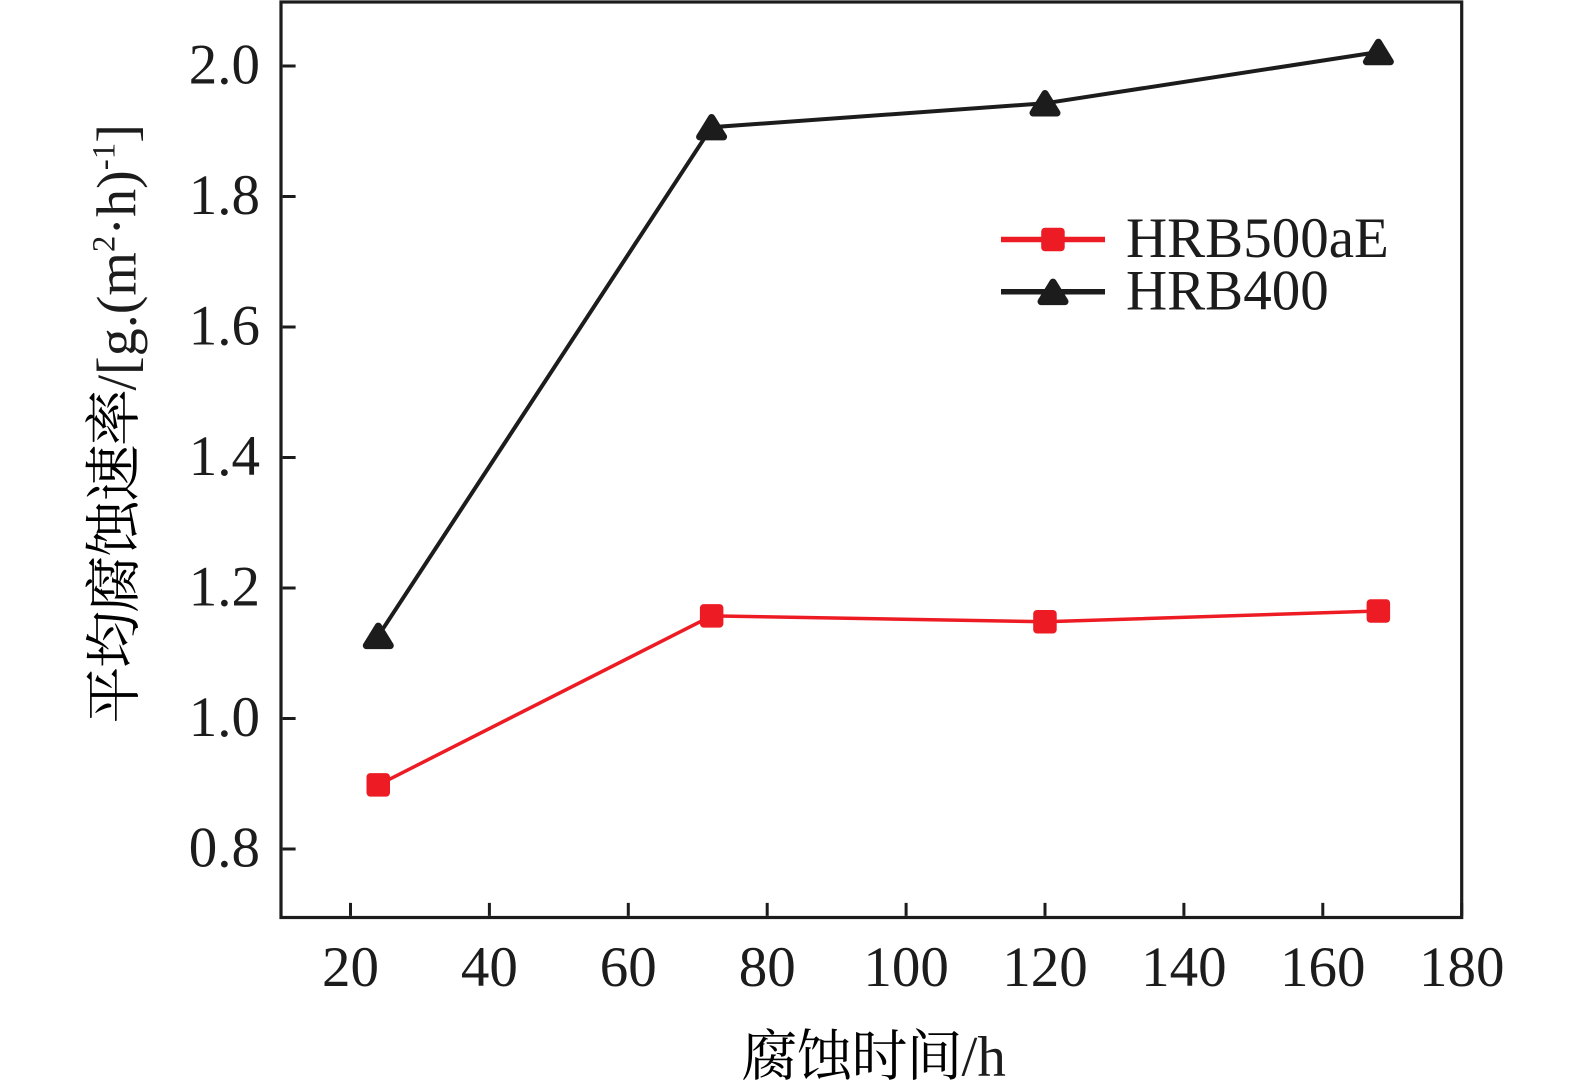  I want to click on svg-text: 180, so click(1462, 967).